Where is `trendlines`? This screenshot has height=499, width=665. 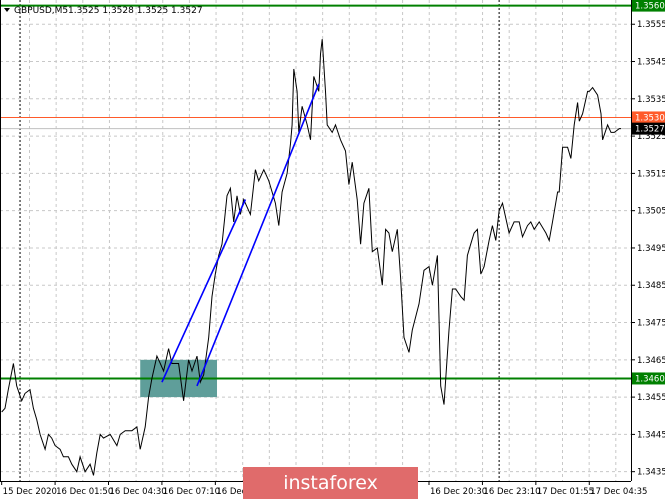 trendlines is located at coordinates (240, 235).